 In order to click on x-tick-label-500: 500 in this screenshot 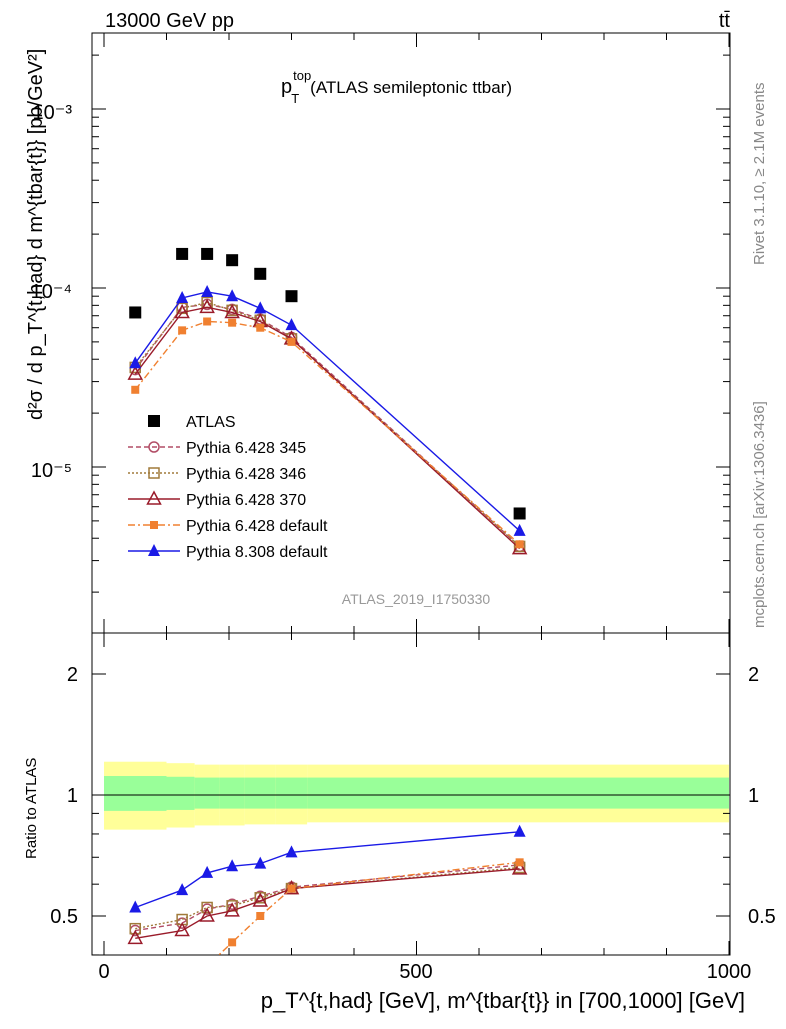, I will do `click(415, 972)`.